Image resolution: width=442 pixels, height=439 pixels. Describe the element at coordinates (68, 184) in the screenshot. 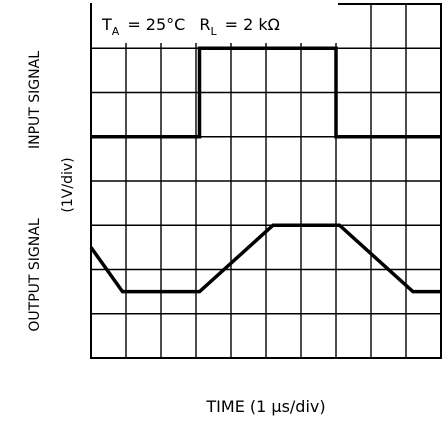

I see `y-axis-scale-label: (1V/div)` at that location.